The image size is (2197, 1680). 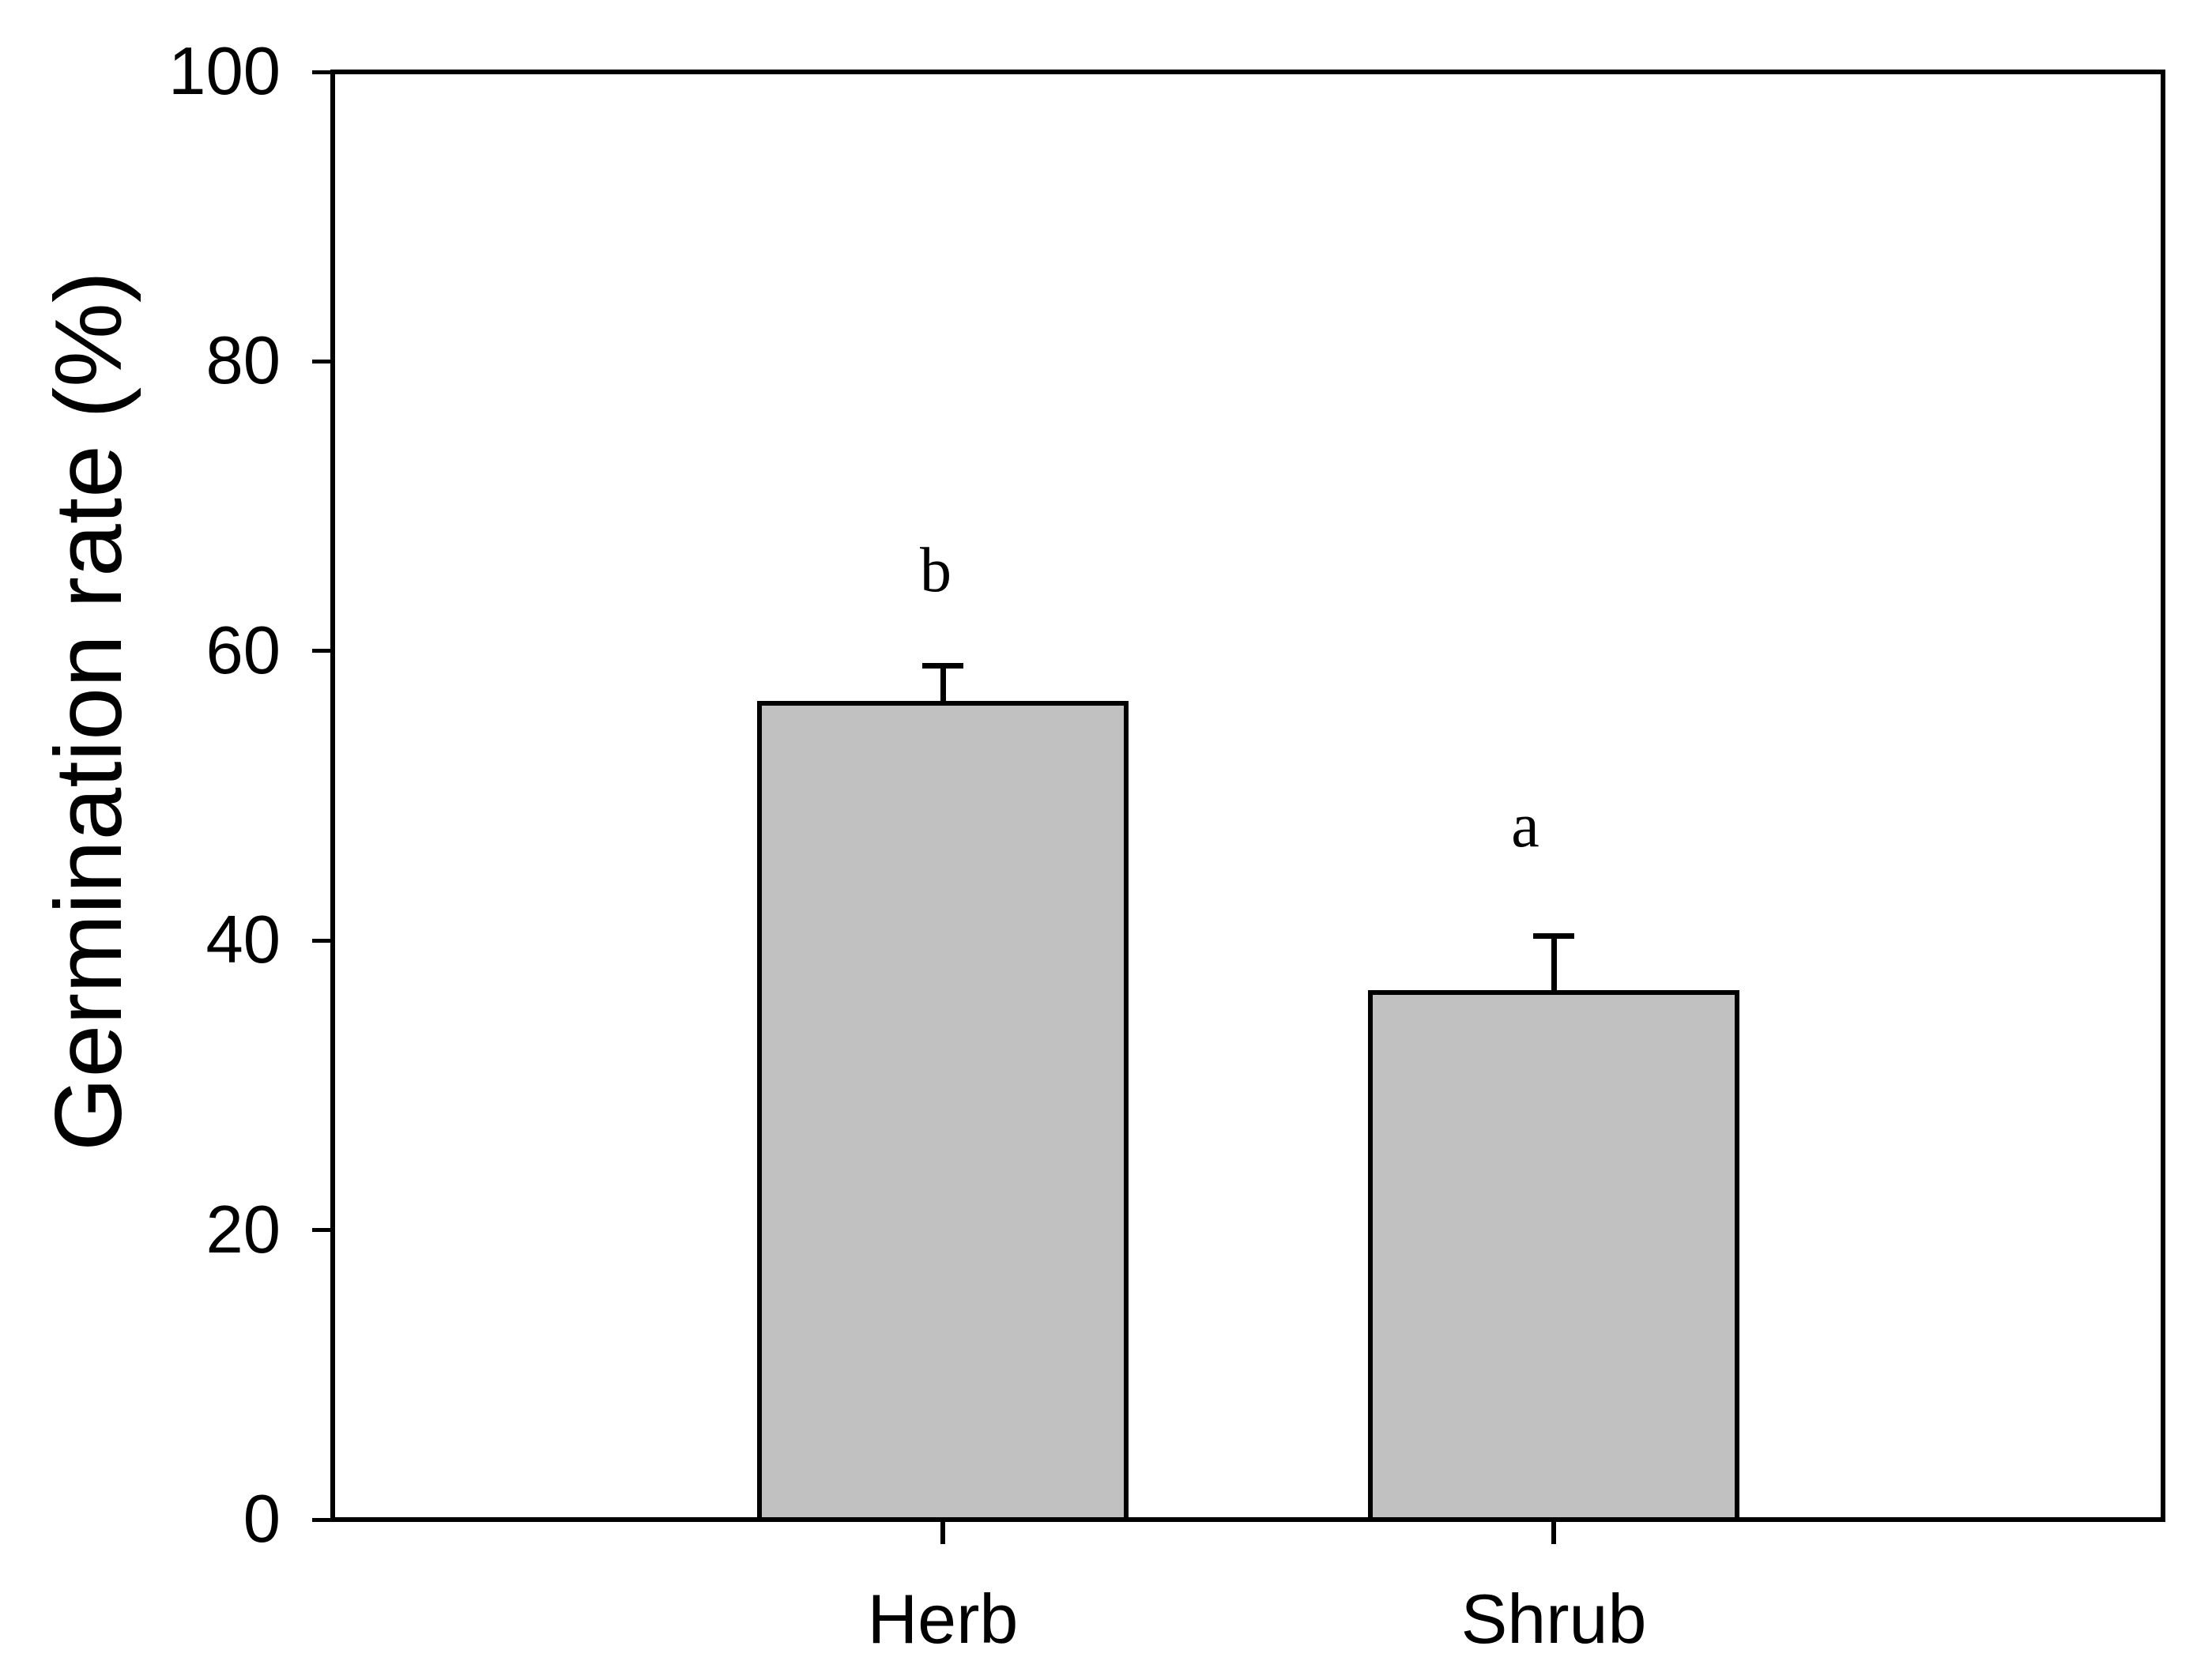 I want to click on y-tick-label: 40, so click(x=243, y=940).